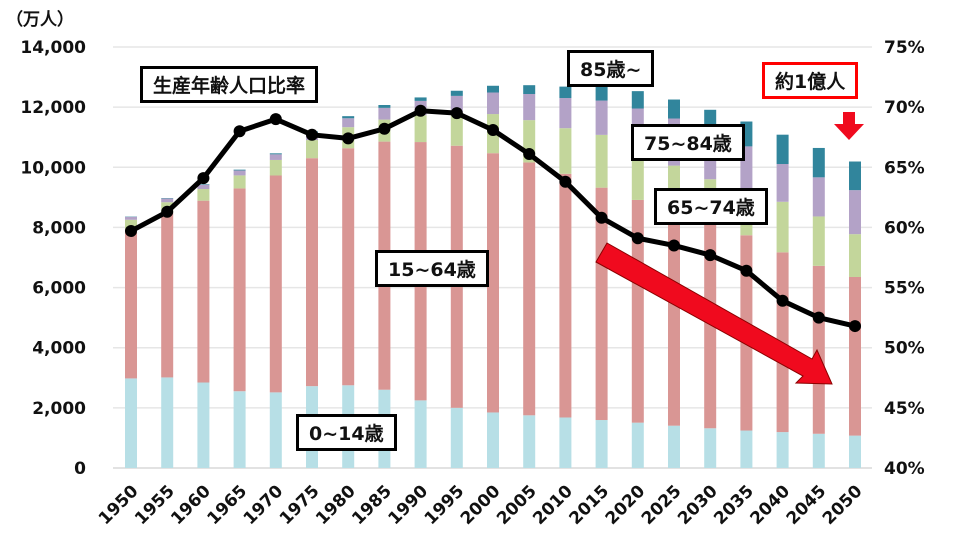 This screenshot has height=544, width=960. What do you see at coordinates (698, 505) in the screenshot?
I see `x-tick-label: 2030` at bounding box center [698, 505].